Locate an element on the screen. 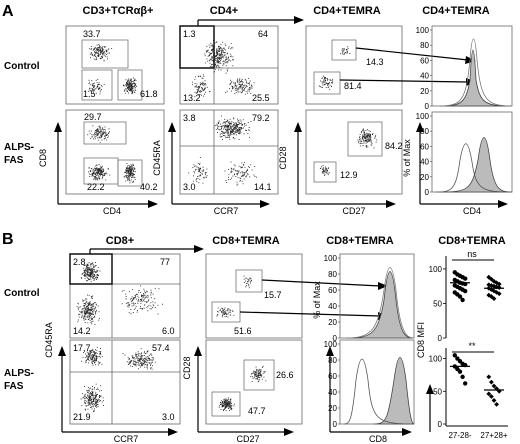 This screenshot has width=520, height=444. num-b1t-1: 77 is located at coordinates (165, 262).